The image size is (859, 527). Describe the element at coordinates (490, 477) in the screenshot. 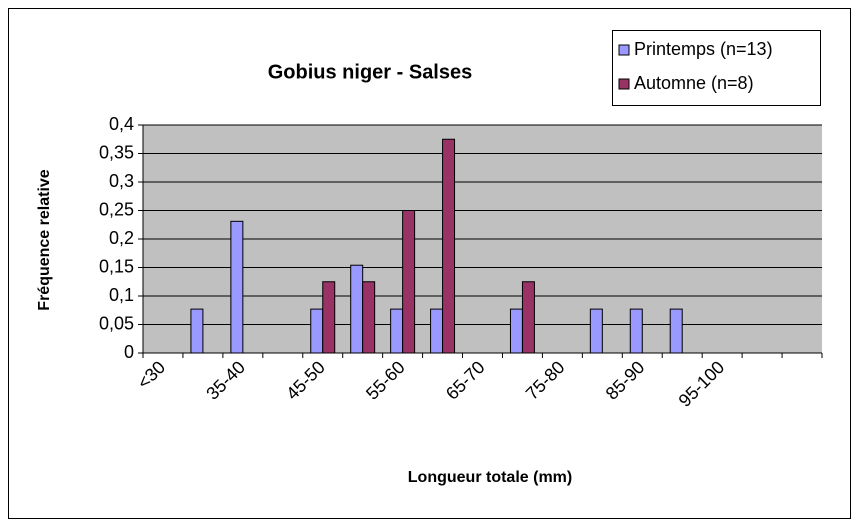

I see `x-axis-label: Longueur totale (mm)` at that location.